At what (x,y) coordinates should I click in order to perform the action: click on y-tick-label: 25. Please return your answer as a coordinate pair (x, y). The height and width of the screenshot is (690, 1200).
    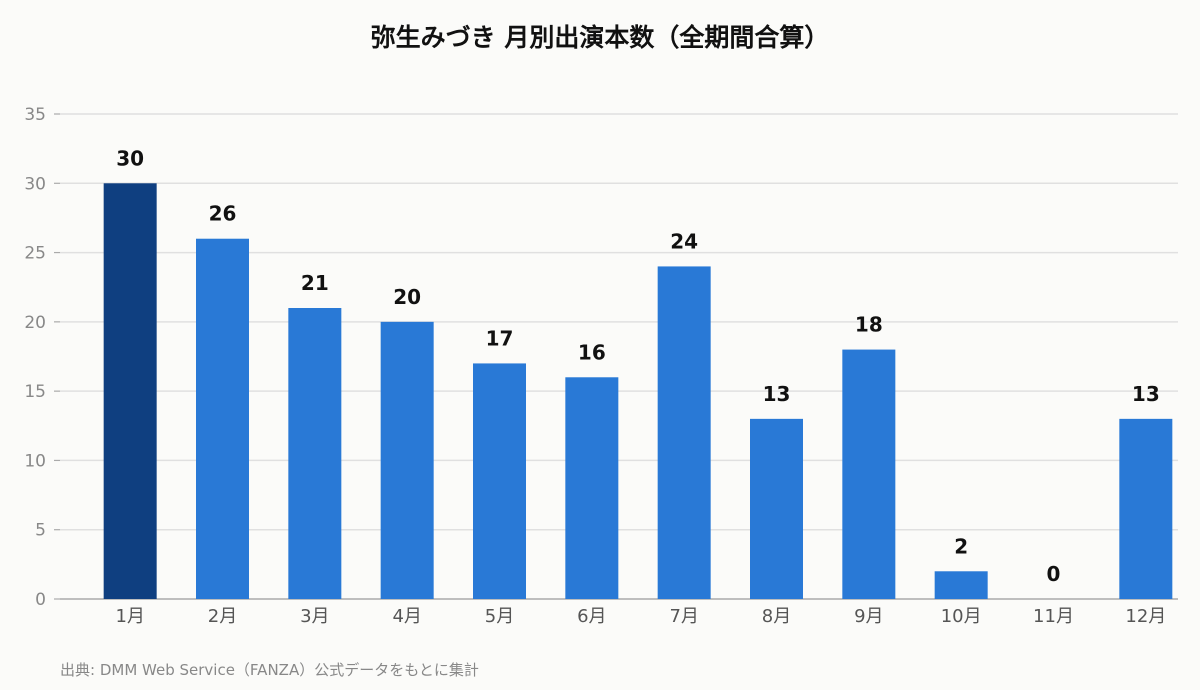
    Looking at the image, I should click on (35, 254).